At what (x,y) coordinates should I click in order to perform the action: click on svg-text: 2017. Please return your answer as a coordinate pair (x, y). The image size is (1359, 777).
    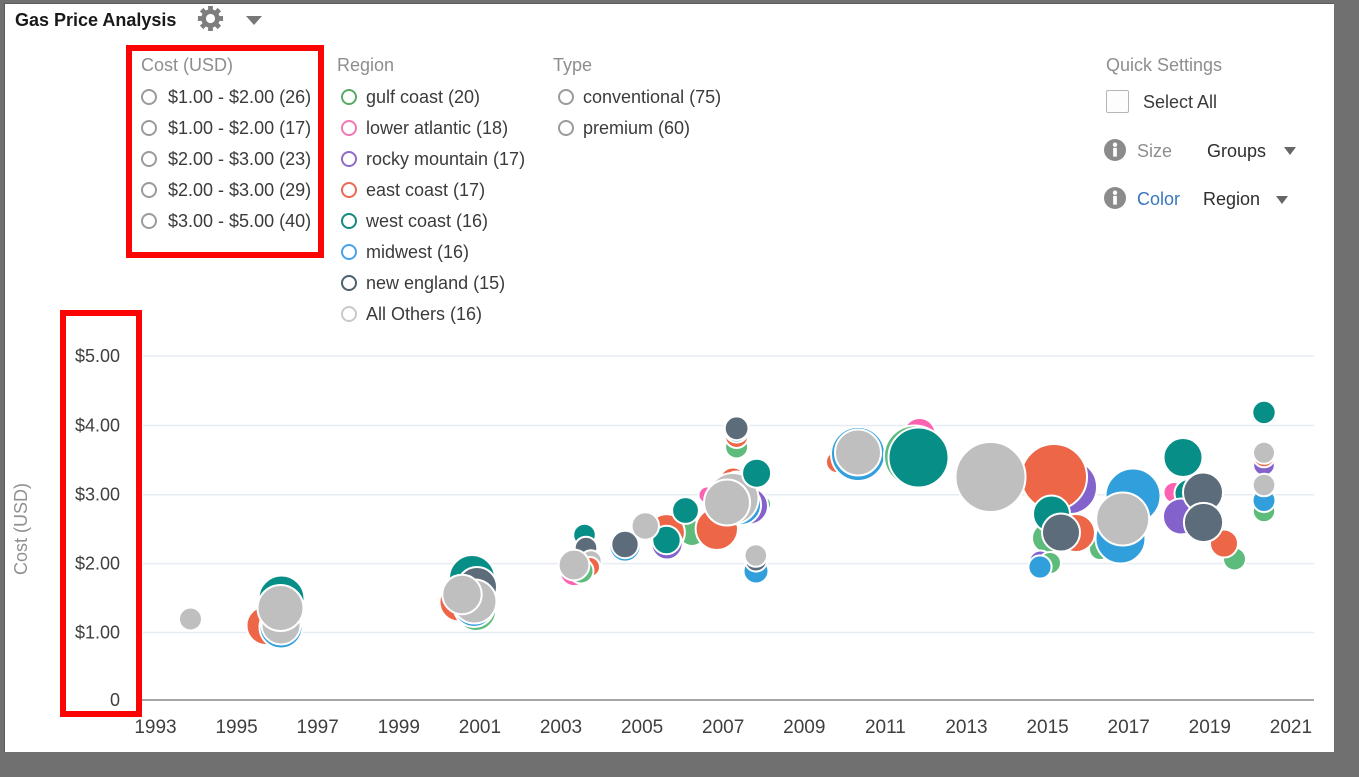
    Looking at the image, I should click on (1129, 727).